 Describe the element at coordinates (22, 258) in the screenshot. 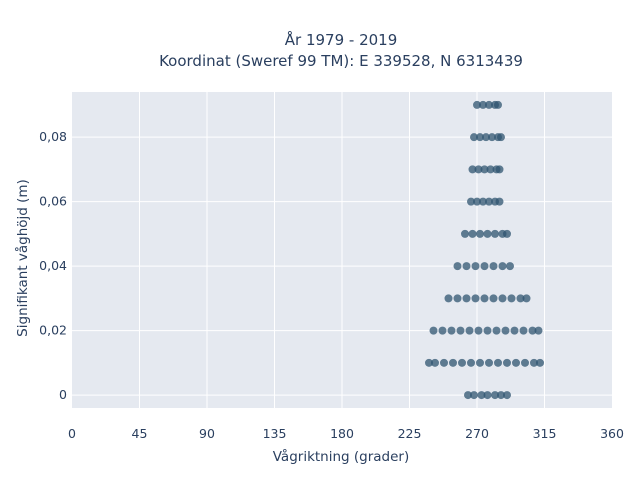

I see `y-axis-label: Signifikant våghöjd (m)` at that location.